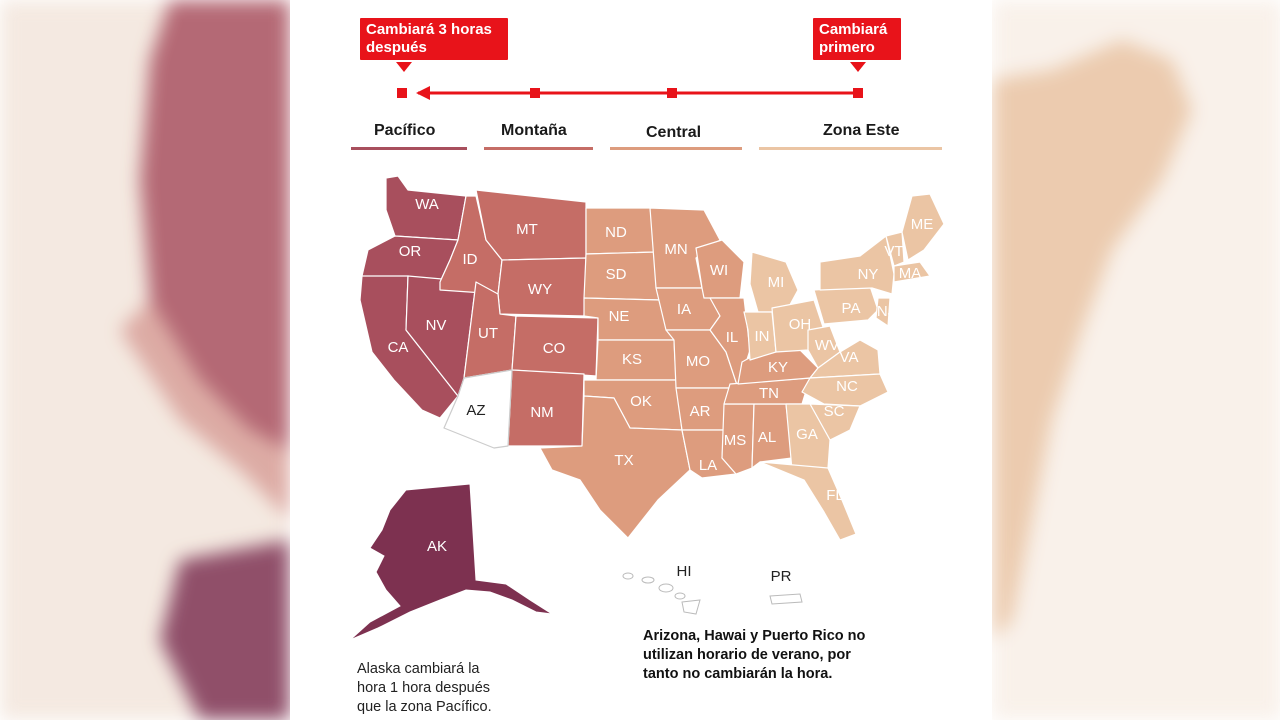 The height and width of the screenshot is (720, 1280). I want to click on callout-later: Cambiará 3 horas después, so click(434, 39).